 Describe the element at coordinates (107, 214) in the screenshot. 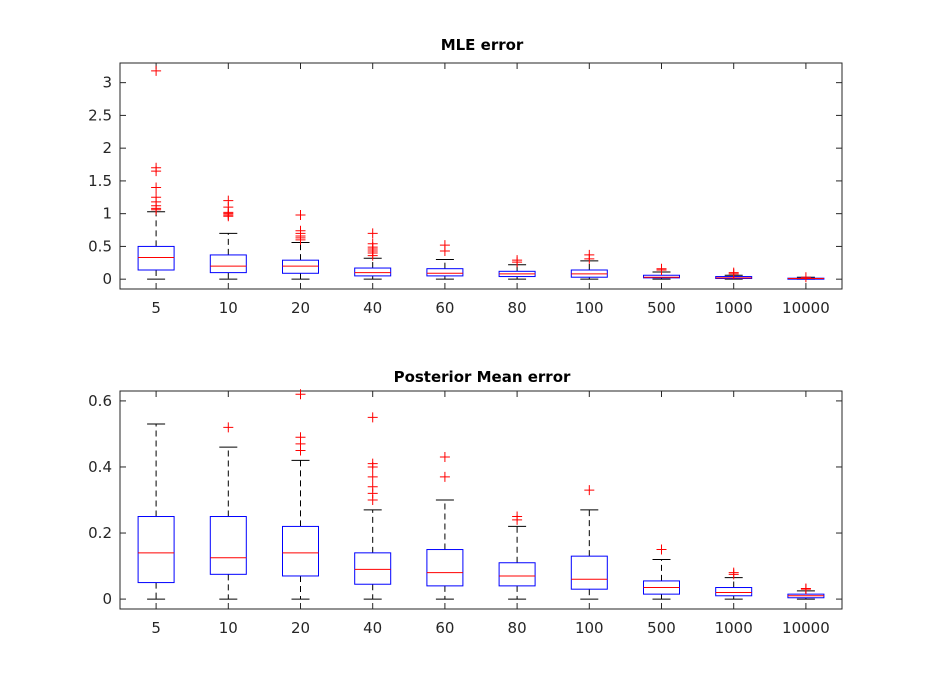

I see `y-tick-label: 1` at that location.